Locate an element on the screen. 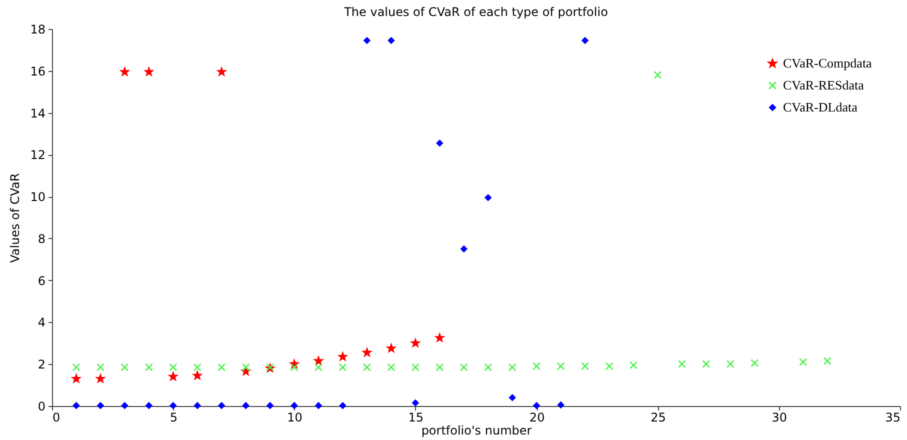 The height and width of the screenshot is (440, 907). y-tick-label: 0 is located at coordinates (42, 407).